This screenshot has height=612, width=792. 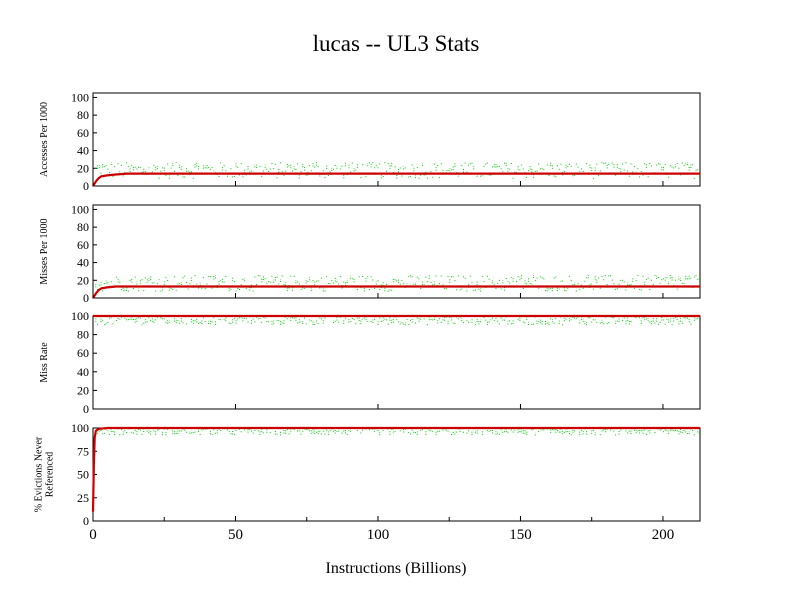 I want to click on panel-2-y-label: Misses Per 1000, so click(x=44, y=251).